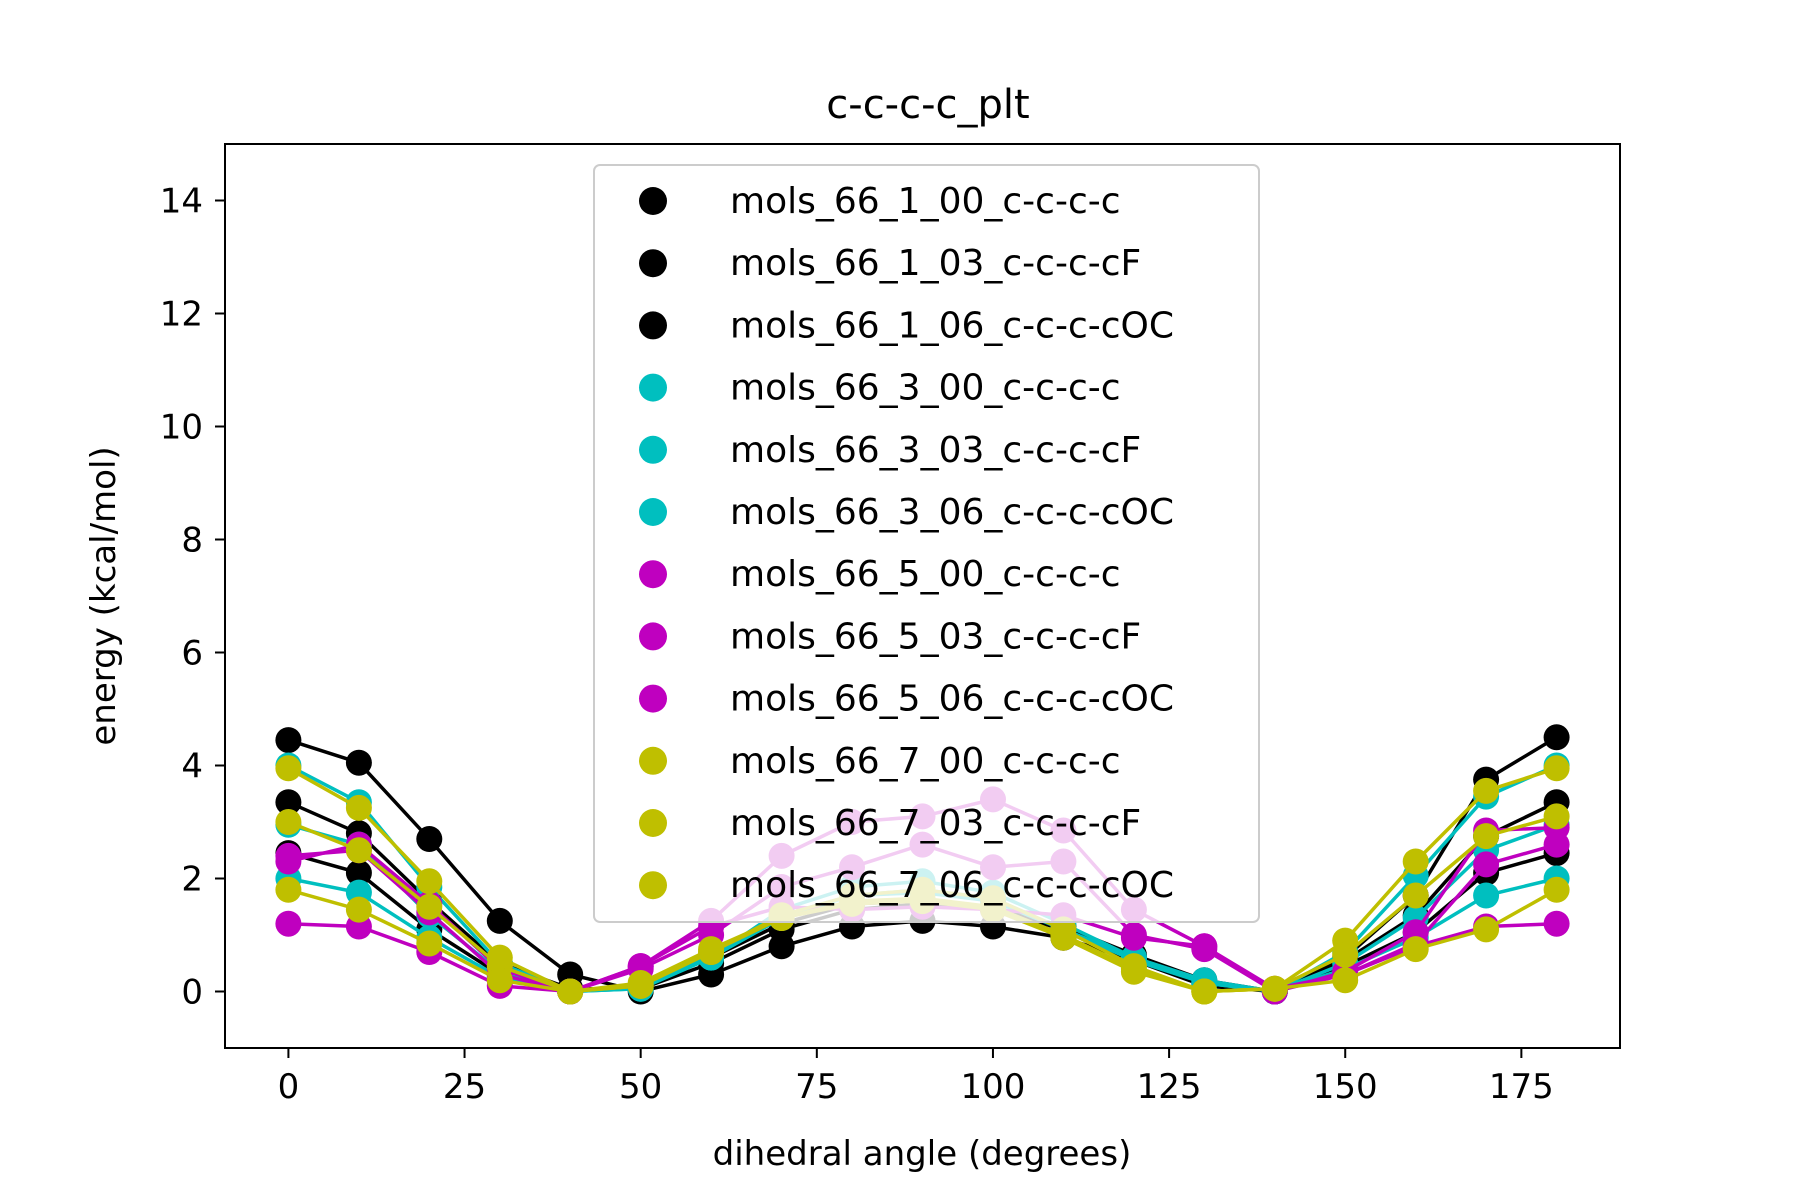 The width and height of the screenshot is (1800, 1200). Describe the element at coordinates (925, 201) in the screenshot. I see `legend-label: mols_66_1_00_c-c-c-c` at that location.